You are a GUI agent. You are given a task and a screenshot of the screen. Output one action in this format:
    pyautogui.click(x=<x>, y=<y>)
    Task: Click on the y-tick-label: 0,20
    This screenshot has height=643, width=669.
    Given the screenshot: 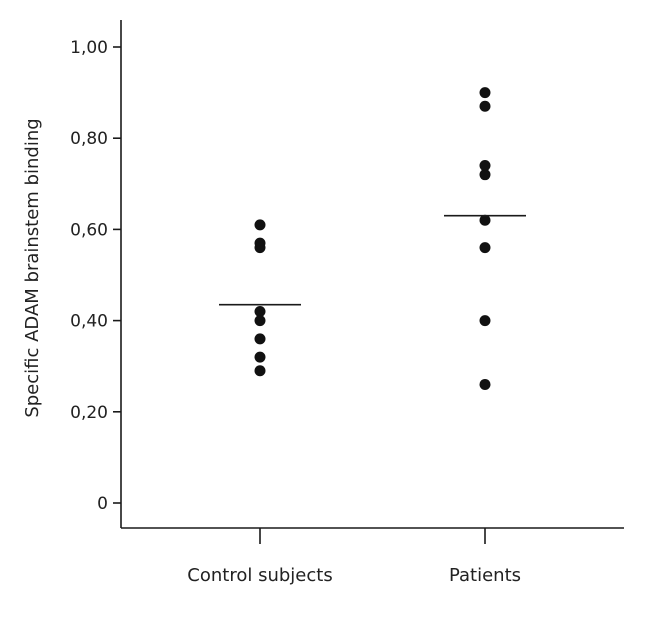 What is the action you would take?
    pyautogui.click(x=89, y=413)
    